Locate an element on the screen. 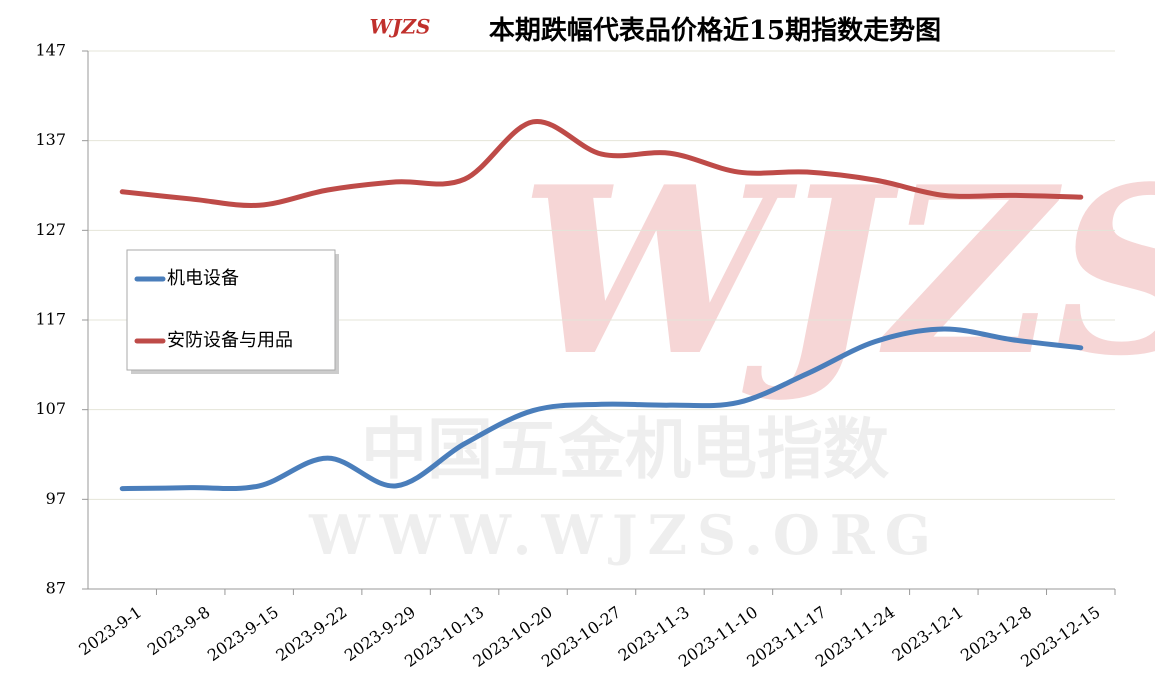 This screenshot has width=1155, height=687. x-tick-label: 2023-9-22 is located at coordinates (311, 633).